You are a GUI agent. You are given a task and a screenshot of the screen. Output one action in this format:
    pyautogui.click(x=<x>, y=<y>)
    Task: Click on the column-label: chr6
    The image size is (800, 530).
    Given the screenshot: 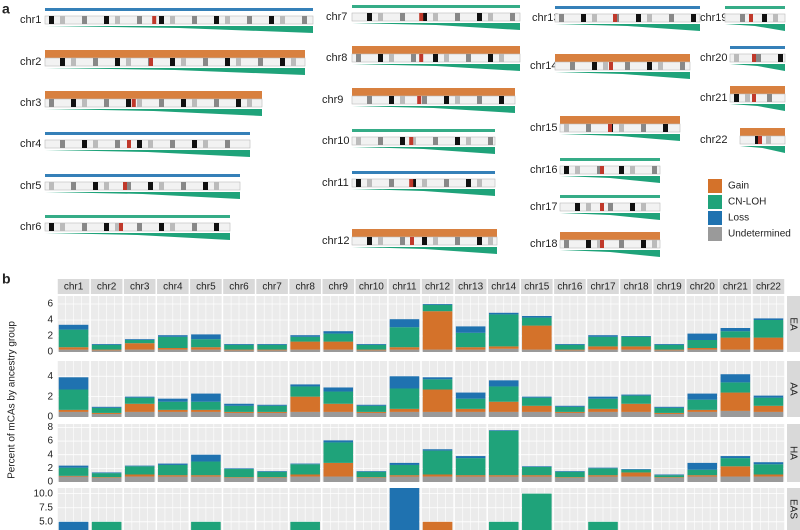 What is the action you would take?
    pyautogui.click(x=239, y=287)
    